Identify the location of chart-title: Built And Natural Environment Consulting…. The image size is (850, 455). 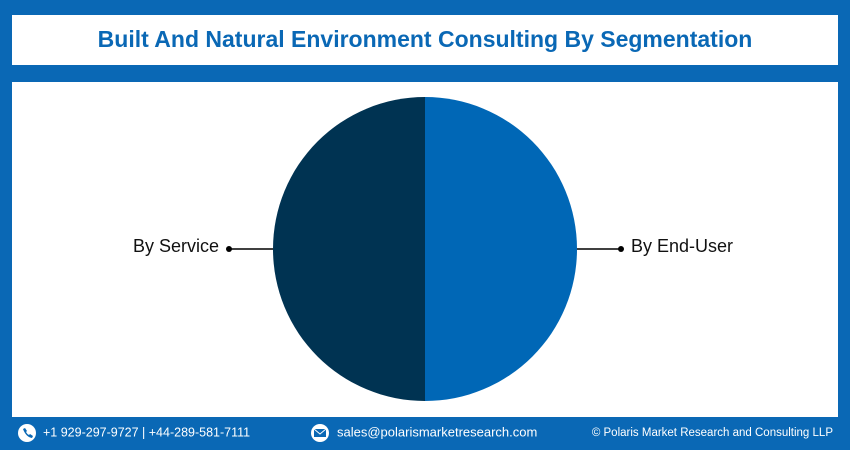
(425, 39).